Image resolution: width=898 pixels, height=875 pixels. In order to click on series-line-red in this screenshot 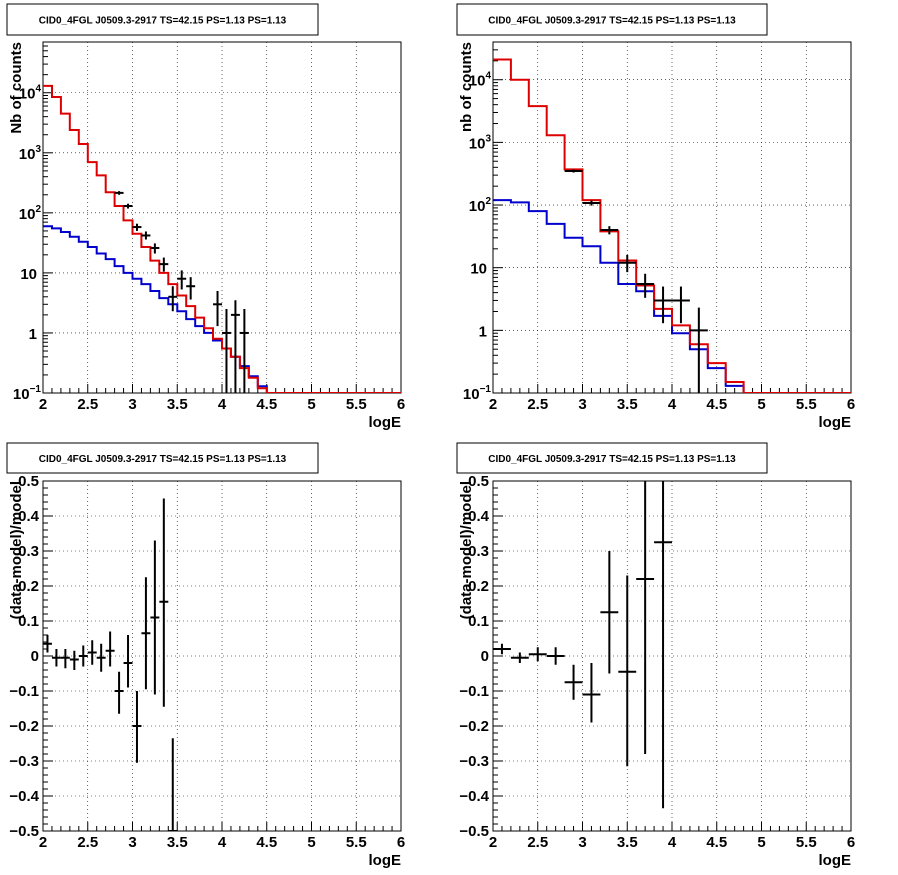, I will do `click(222, 238)`.